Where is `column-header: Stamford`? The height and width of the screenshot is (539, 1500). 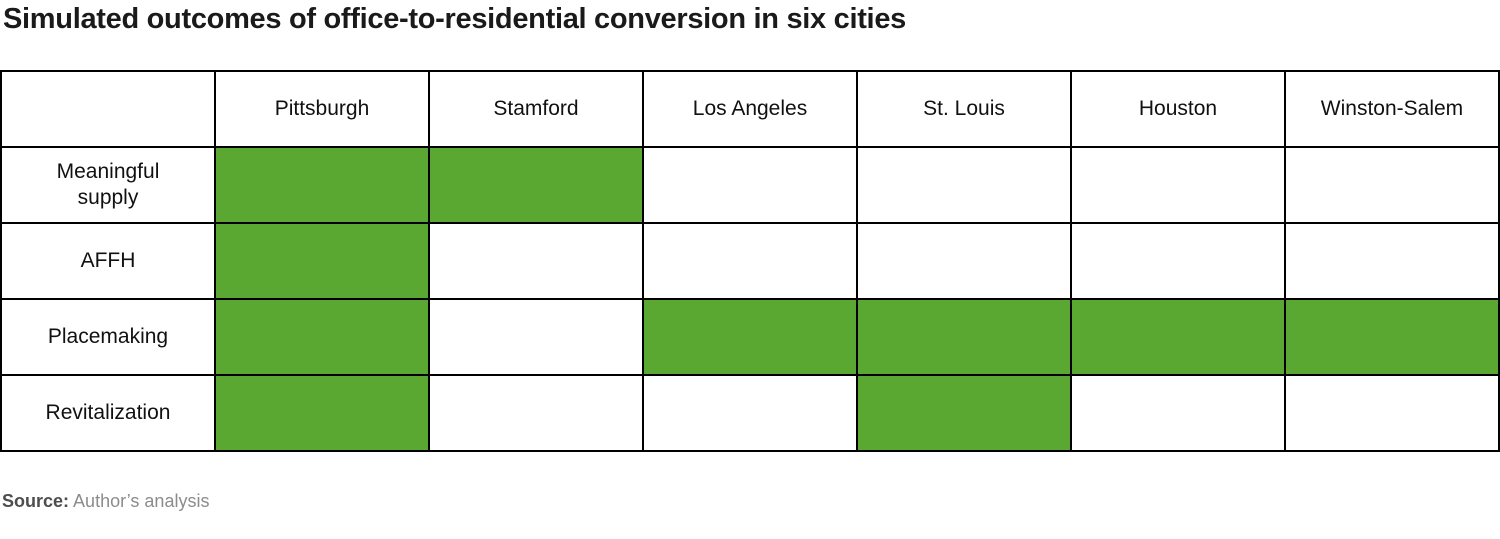 column-header: Stamford is located at coordinates (536, 109).